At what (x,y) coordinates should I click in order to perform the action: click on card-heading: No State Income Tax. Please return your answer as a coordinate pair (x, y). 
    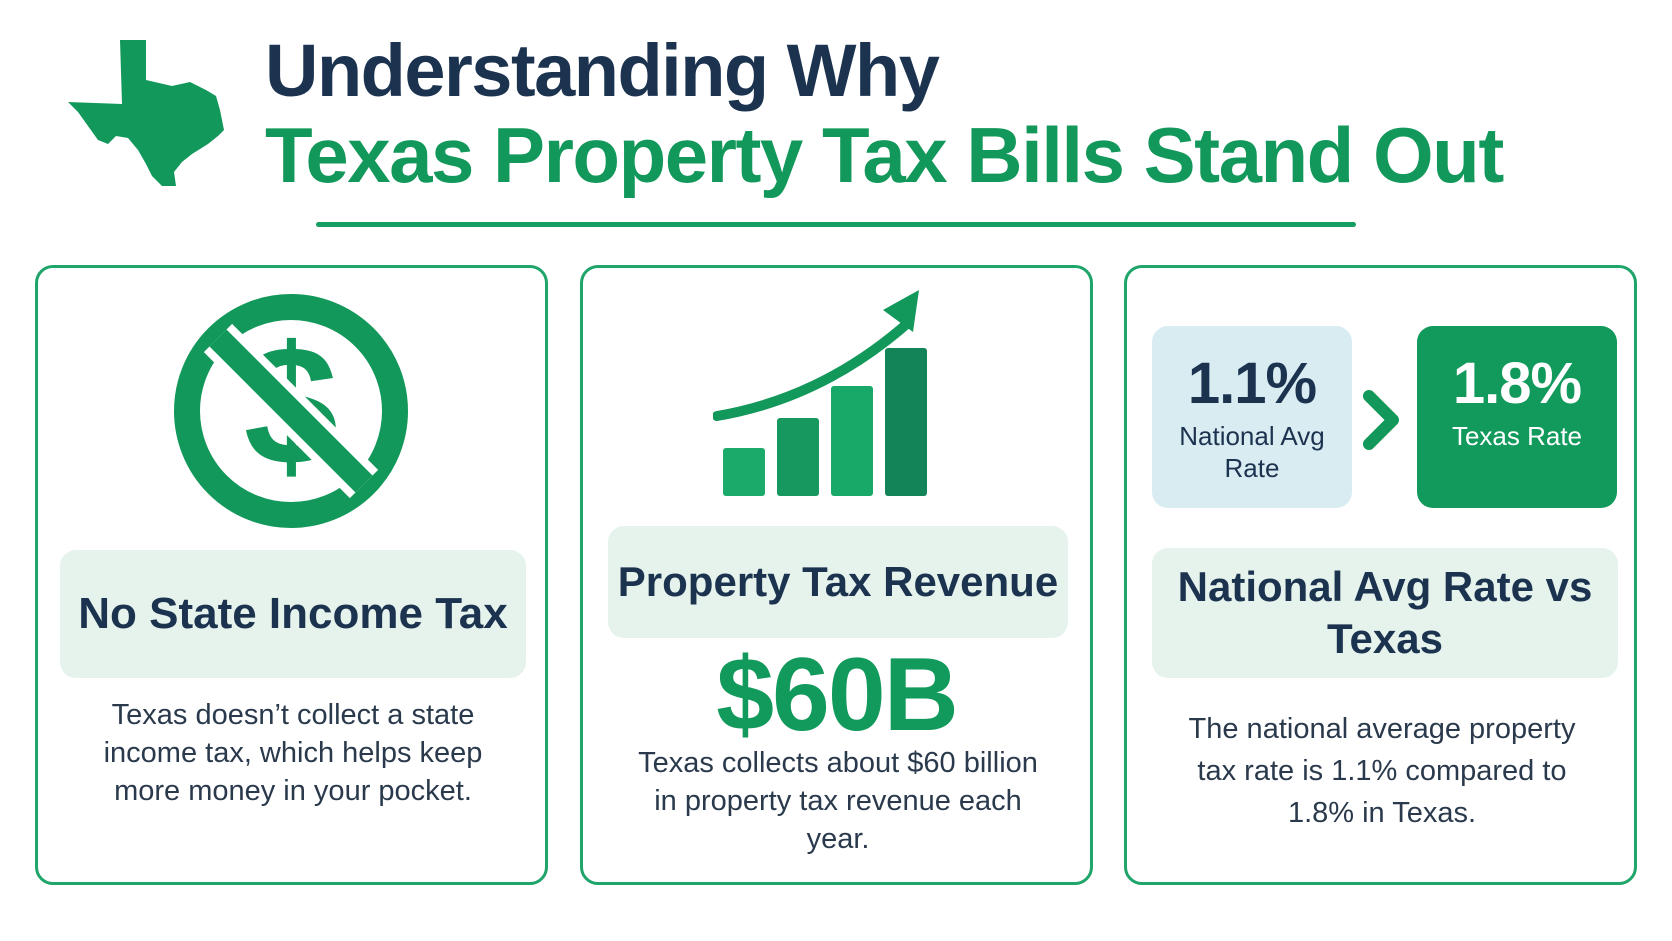
    Looking at the image, I should click on (293, 614).